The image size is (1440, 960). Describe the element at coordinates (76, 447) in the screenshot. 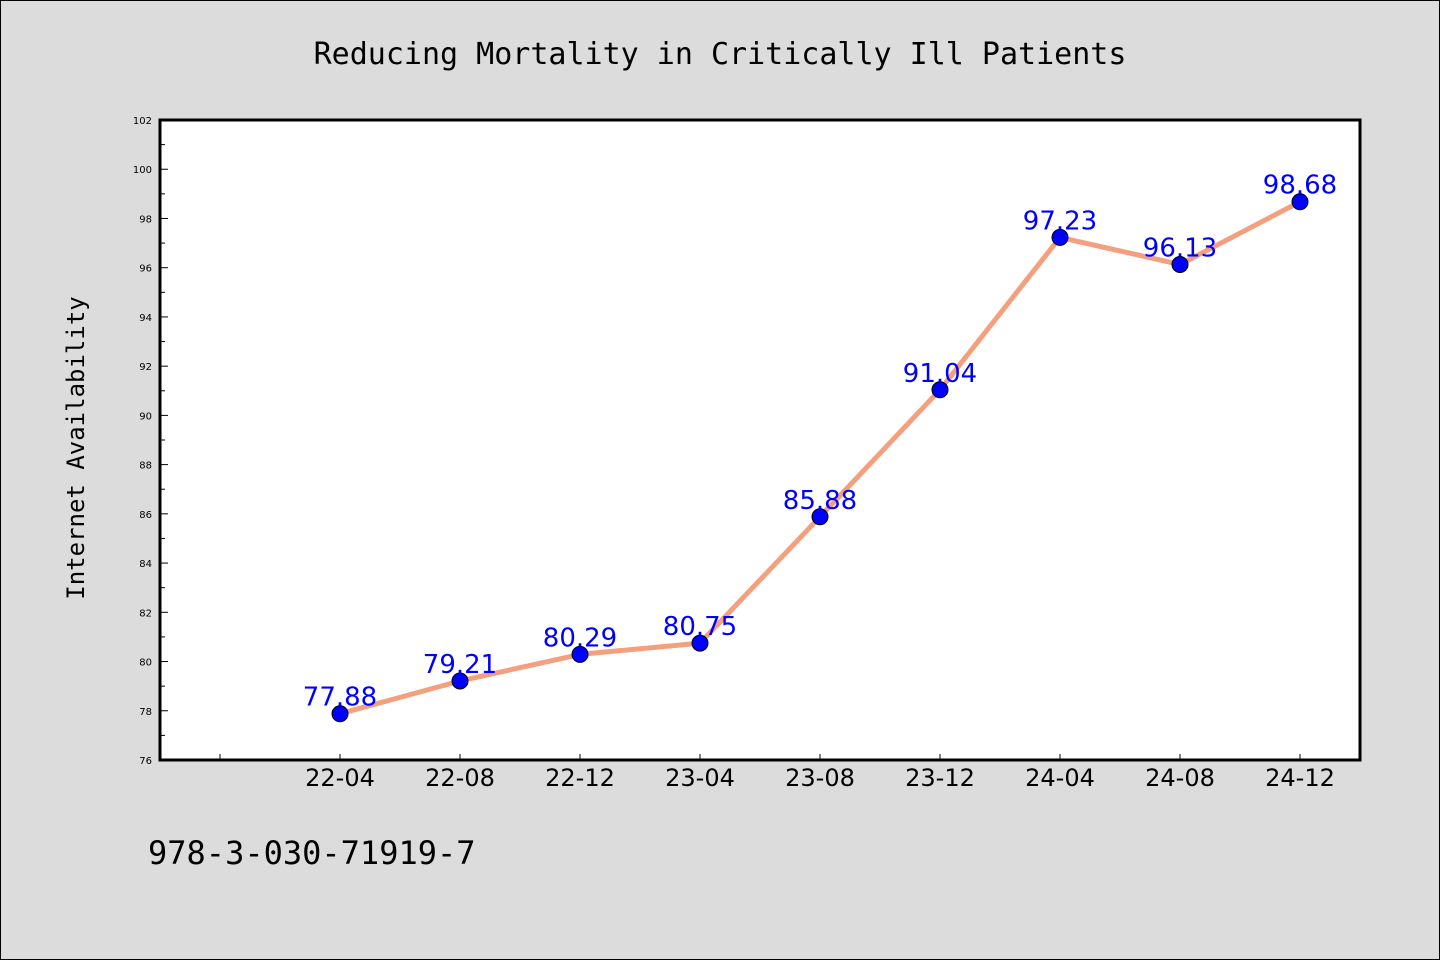

I see `y-axis-label: Internet Availability` at that location.